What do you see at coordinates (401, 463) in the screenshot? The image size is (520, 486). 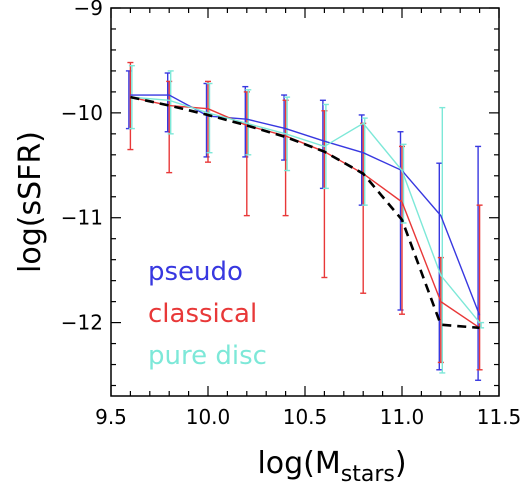 I see `x-axis-title-end: )` at bounding box center [401, 463].